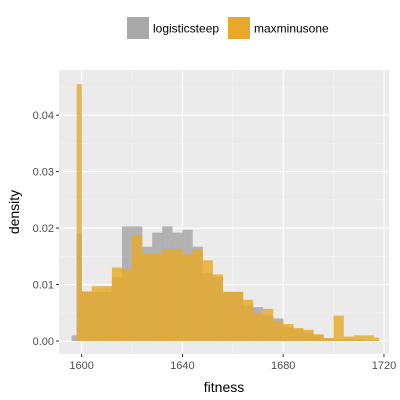 The image size is (400, 400). Describe the element at coordinates (291, 29) in the screenshot. I see `legend-label-maxminusone: maxminusone` at that location.